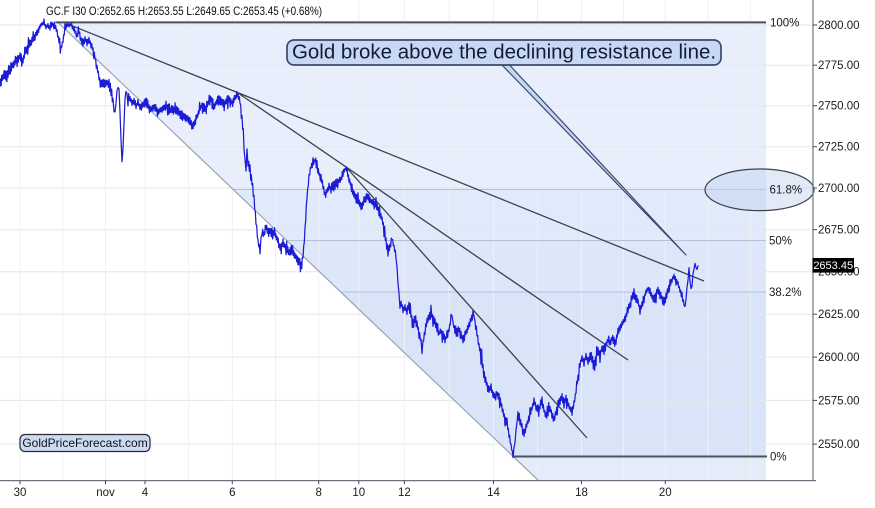  Describe the element at coordinates (493, 493) in the screenshot. I see `svg-text: 14` at that location.